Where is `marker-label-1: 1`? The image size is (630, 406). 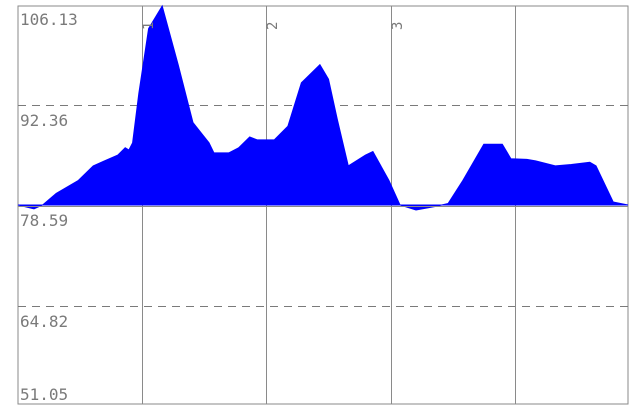 marker-label-1: 1 is located at coordinates (149, 26).